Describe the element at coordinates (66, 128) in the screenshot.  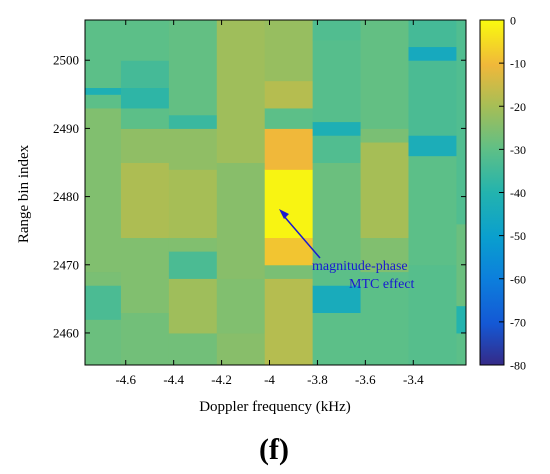
I see `y-tick-label: 2490` at that location.